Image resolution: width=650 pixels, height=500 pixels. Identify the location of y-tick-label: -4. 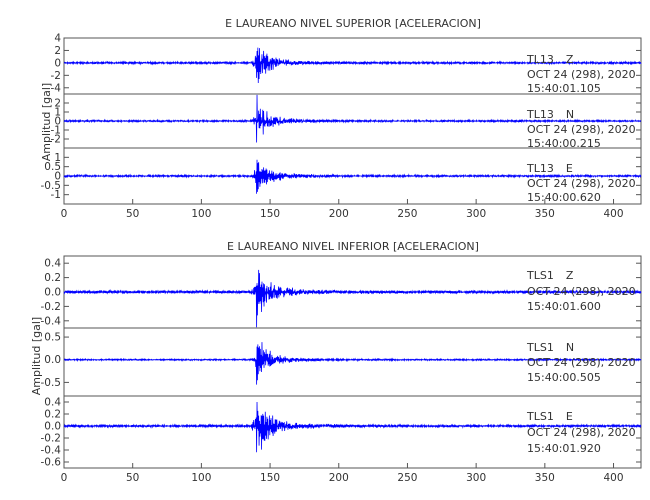
(56, 88).